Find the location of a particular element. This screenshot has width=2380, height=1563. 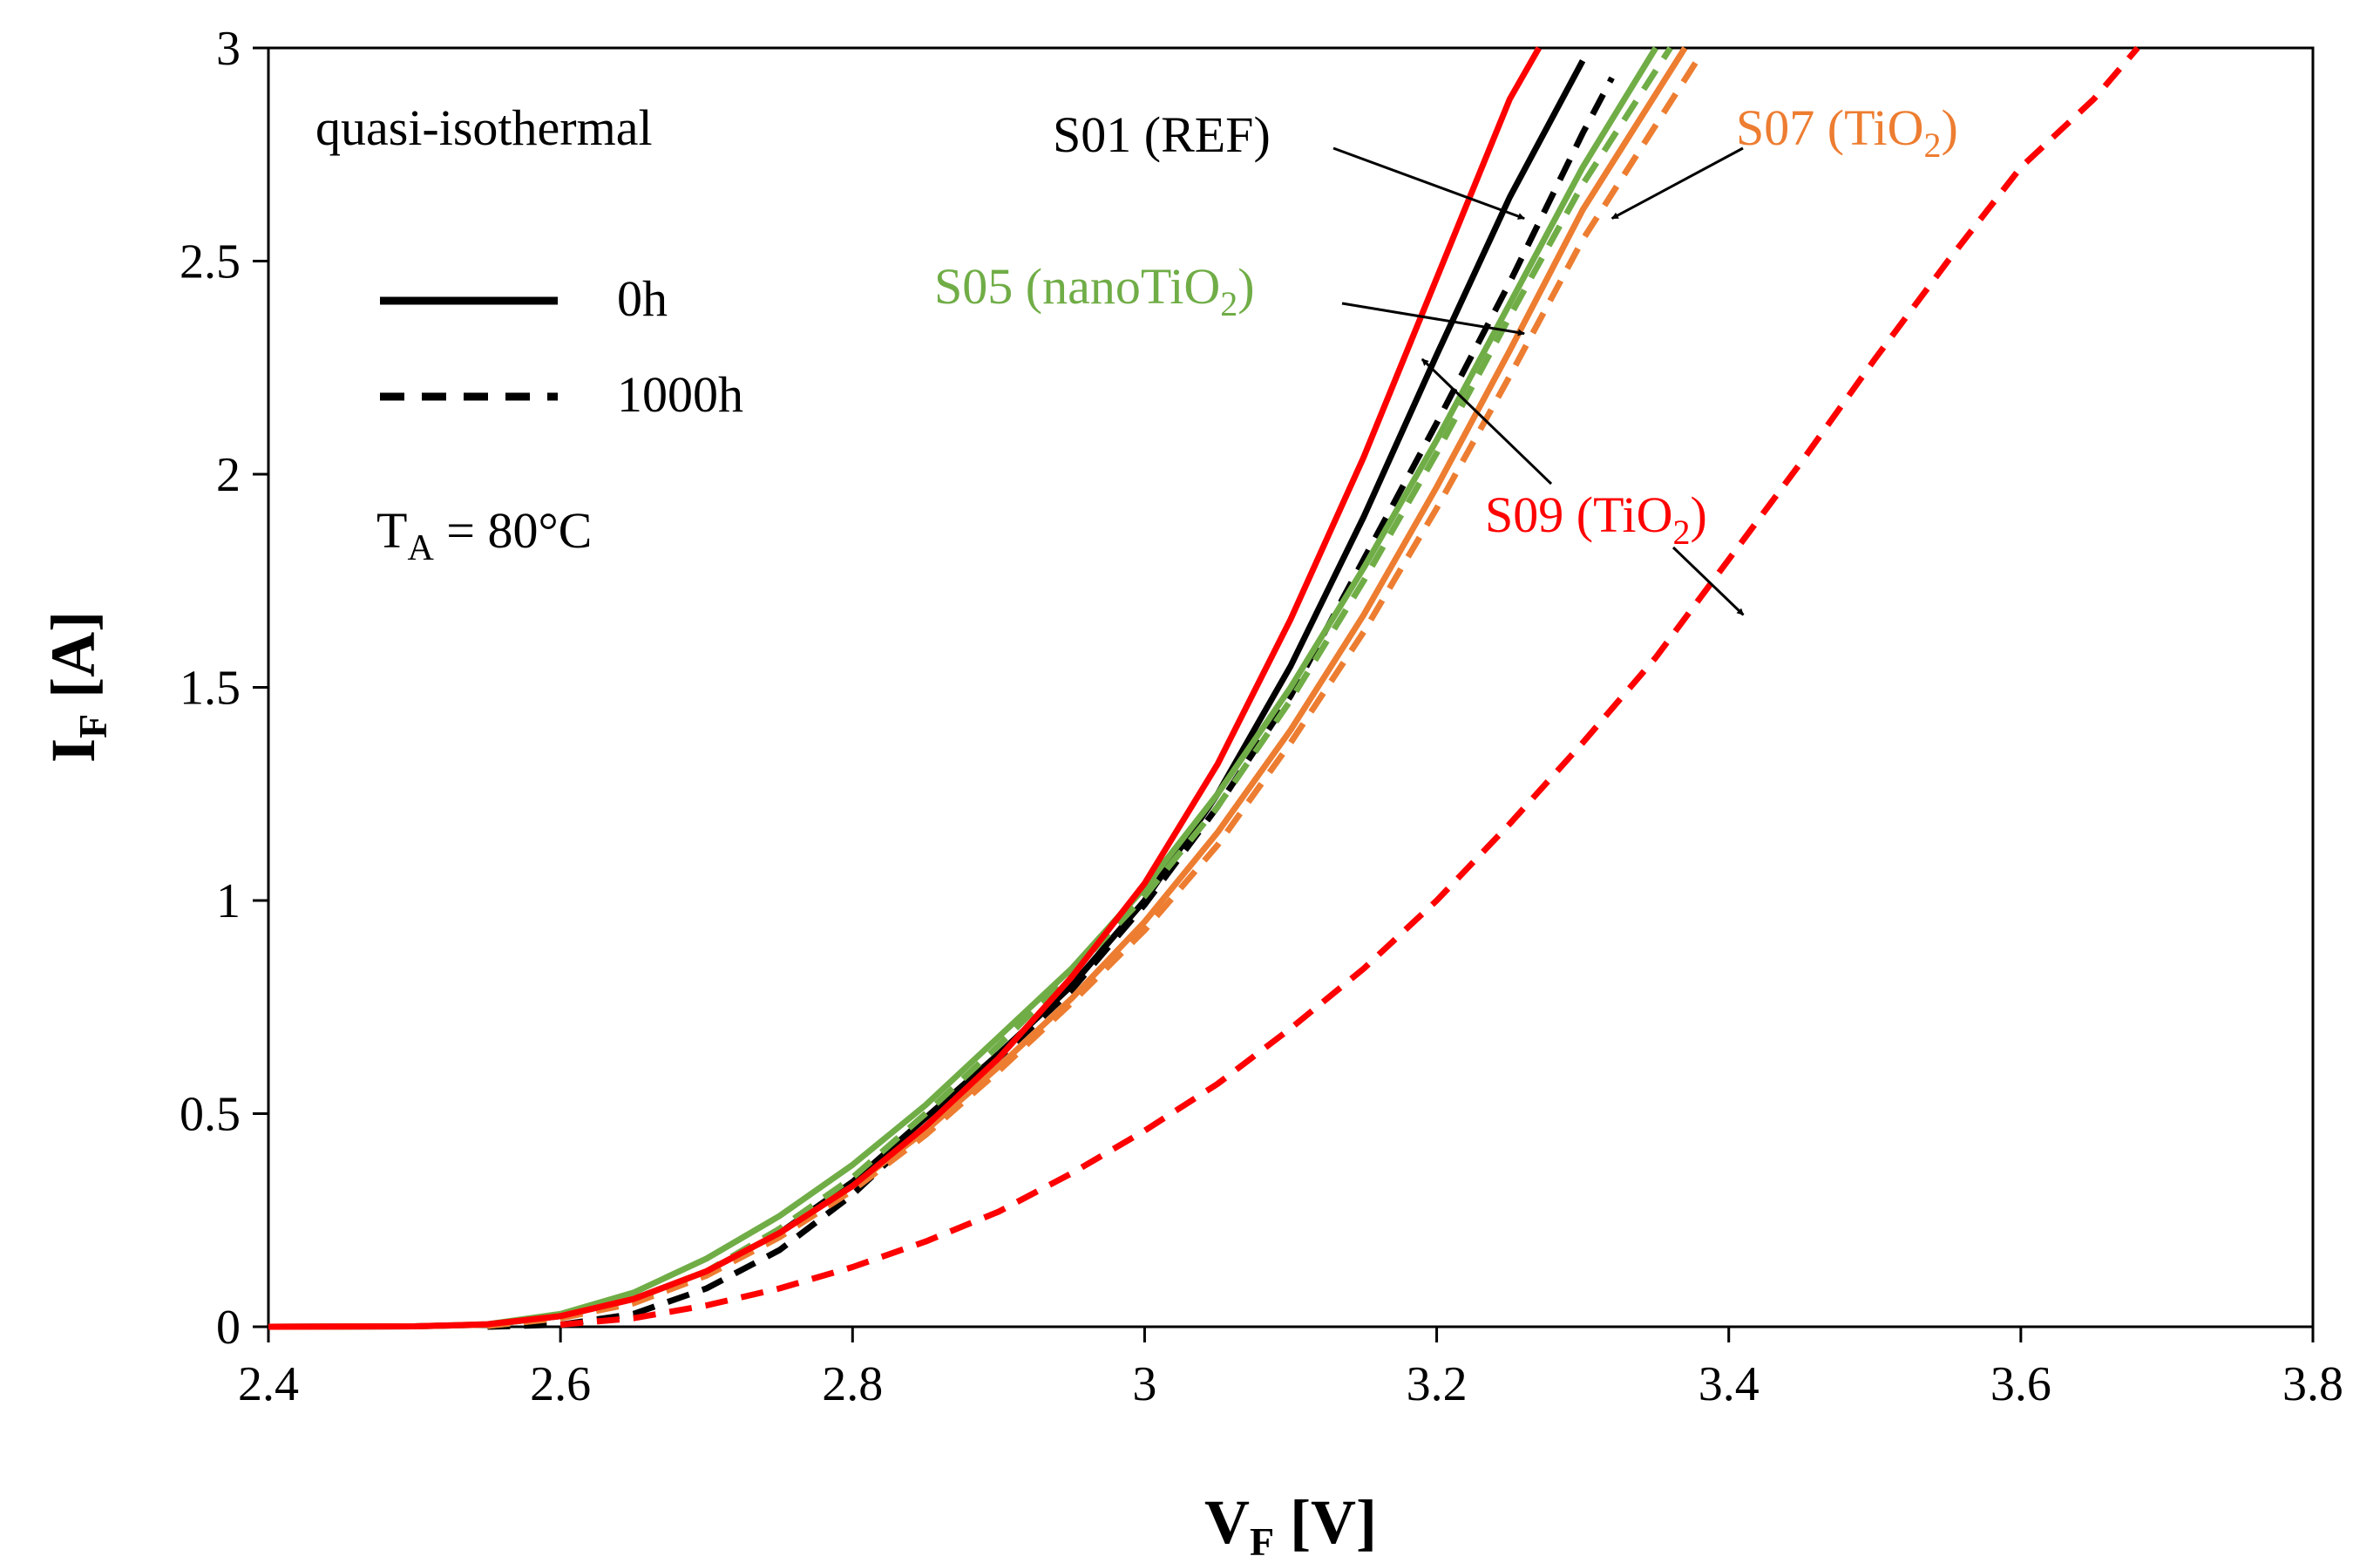

x-tick-label: 3.6 is located at coordinates (2020, 1384).